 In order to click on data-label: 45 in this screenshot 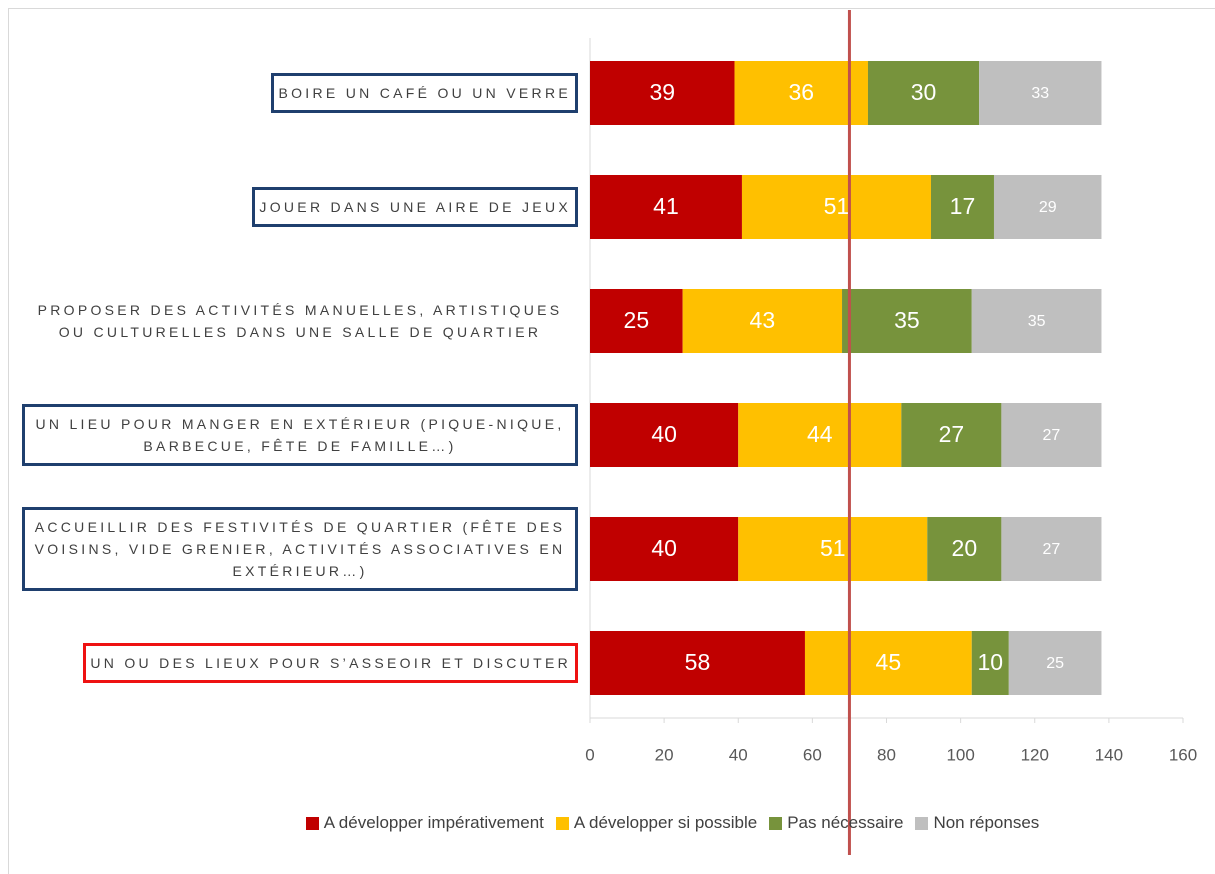, I will do `click(889, 662)`.